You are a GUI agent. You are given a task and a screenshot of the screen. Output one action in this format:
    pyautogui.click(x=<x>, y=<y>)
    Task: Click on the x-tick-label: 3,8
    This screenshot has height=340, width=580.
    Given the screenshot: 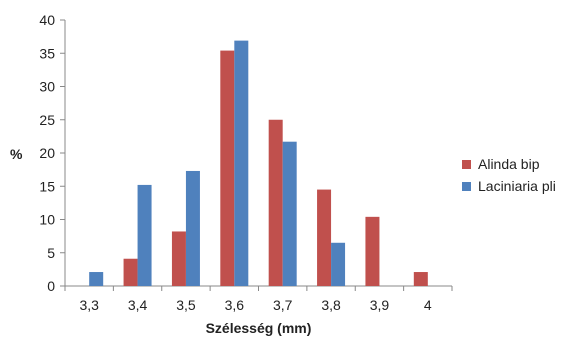 What is the action you would take?
    pyautogui.click(x=331, y=305)
    